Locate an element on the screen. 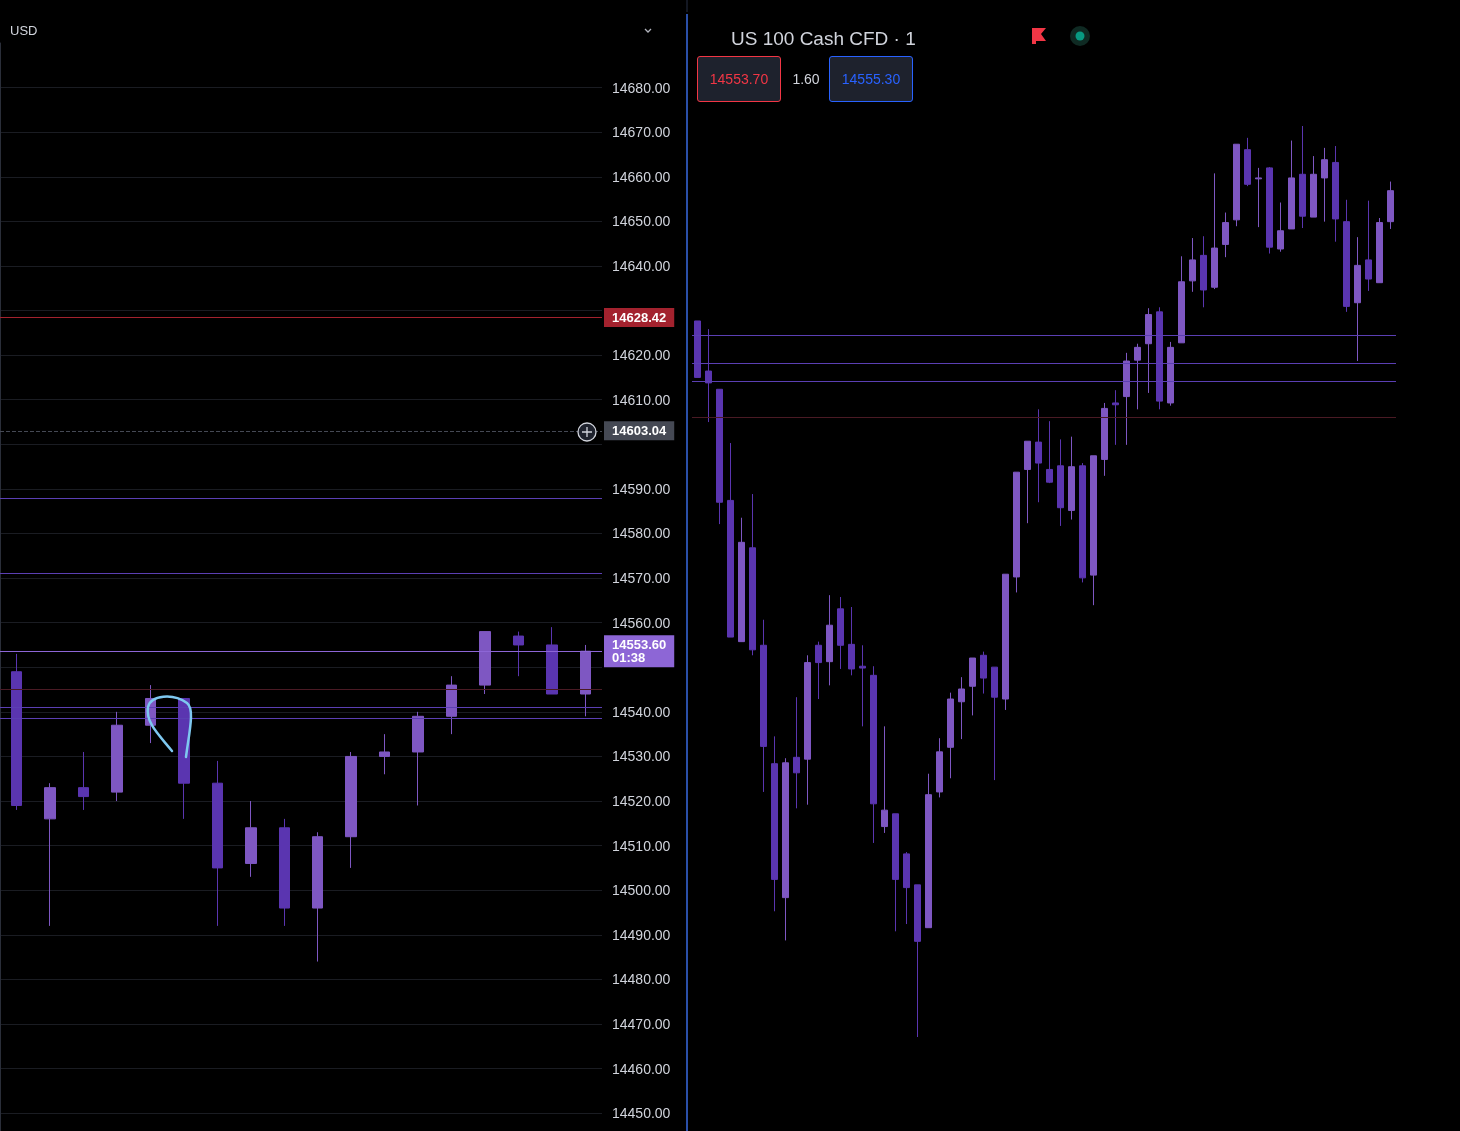 This screenshot has width=1460, height=1131. ref-line-label: 14553.60 01:38 is located at coordinates (639, 651).